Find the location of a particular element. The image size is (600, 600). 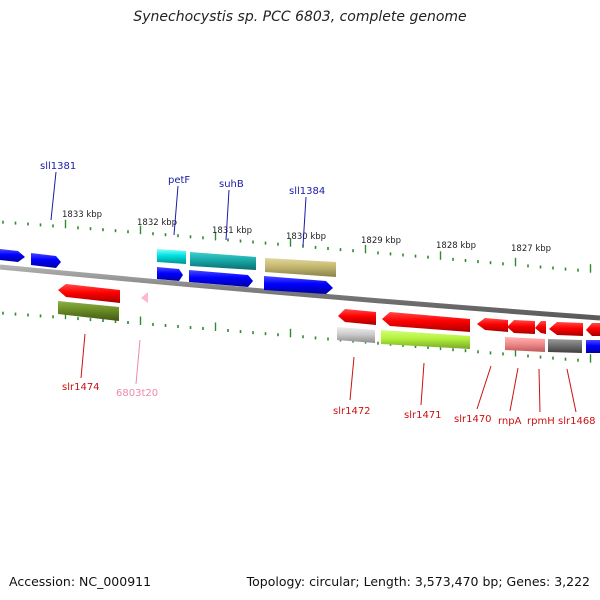

bottom-strand-genes is located at coordinates (329, 318).